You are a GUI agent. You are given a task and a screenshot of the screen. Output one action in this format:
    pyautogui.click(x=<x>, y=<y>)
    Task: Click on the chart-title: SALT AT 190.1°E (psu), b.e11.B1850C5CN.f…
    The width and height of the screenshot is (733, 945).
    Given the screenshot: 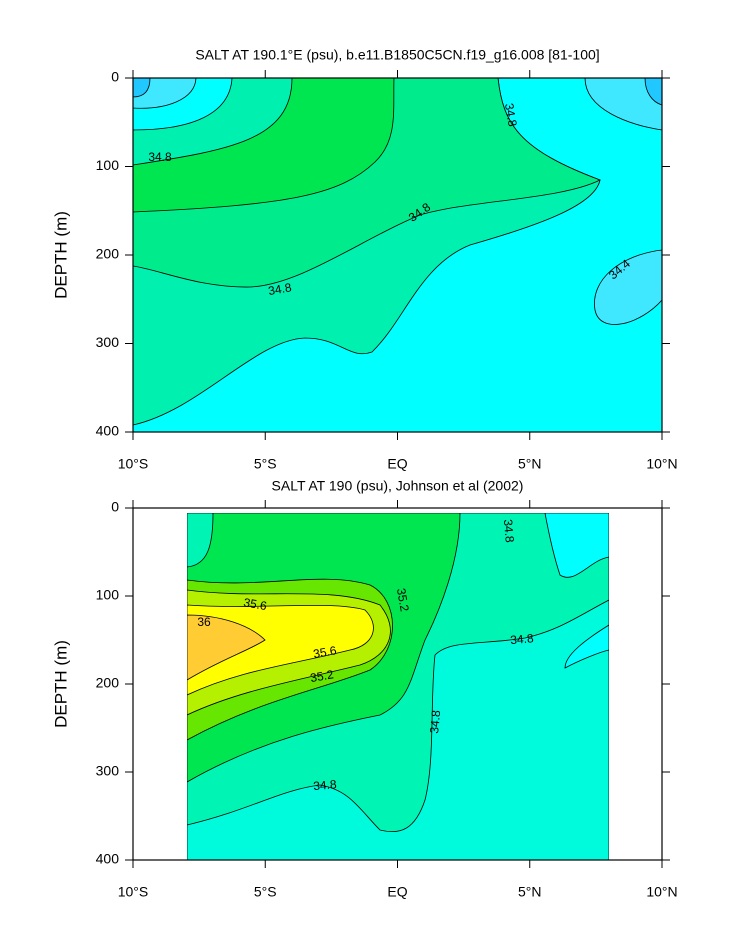 What is the action you would take?
    pyautogui.click(x=397, y=55)
    